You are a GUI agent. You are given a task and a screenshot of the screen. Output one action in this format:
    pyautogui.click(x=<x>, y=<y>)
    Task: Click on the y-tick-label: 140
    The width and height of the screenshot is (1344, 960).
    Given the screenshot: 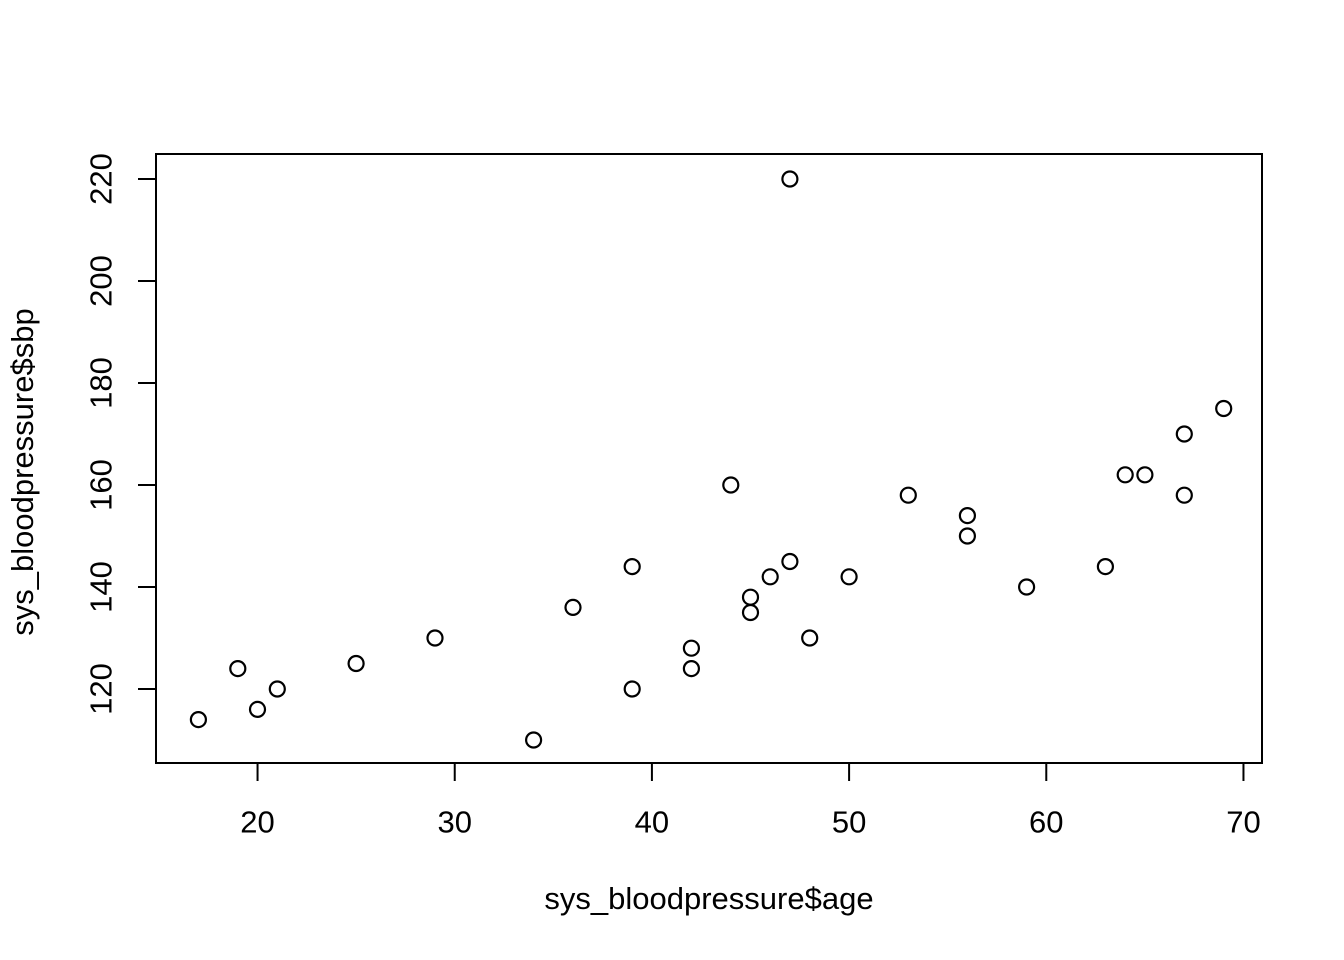 What is the action you would take?
    pyautogui.click(x=101, y=587)
    